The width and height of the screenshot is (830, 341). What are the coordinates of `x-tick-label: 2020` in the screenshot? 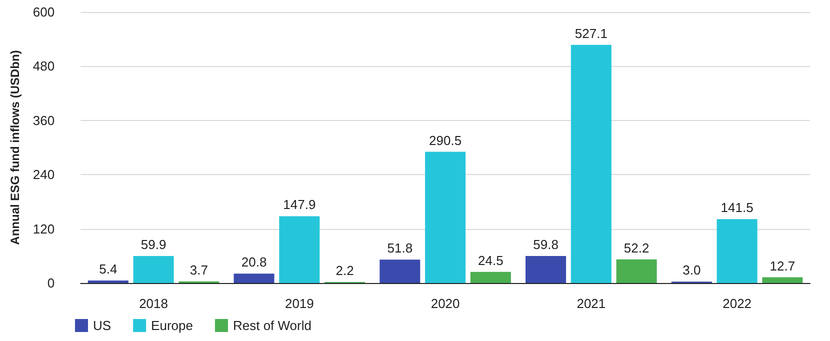 It's located at (445, 303).